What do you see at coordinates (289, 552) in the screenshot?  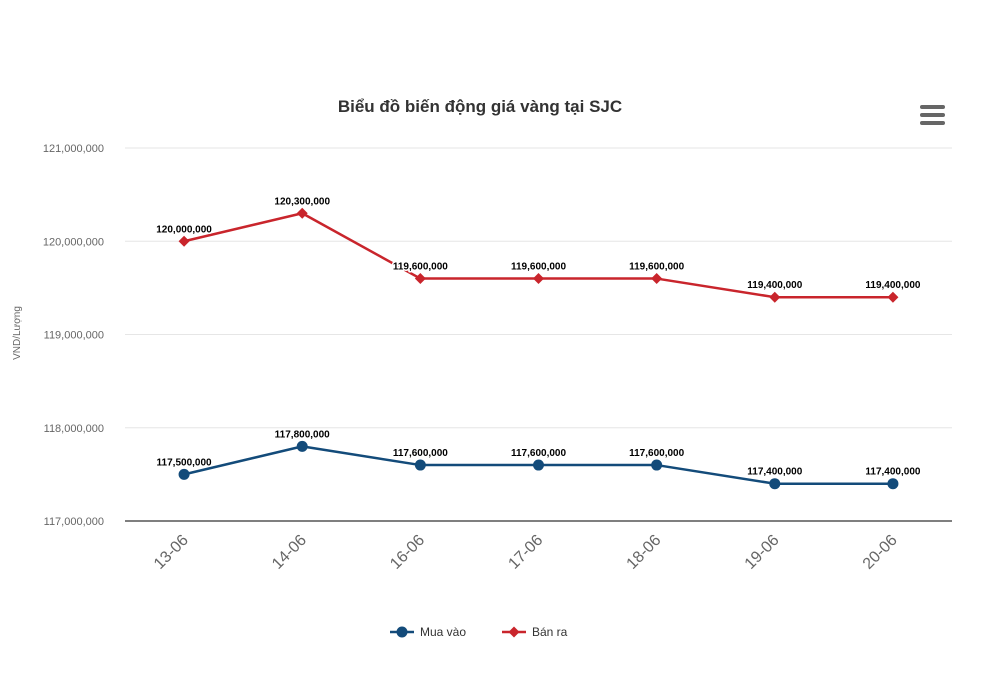 I see `x-tick-label: 14-06` at bounding box center [289, 552].